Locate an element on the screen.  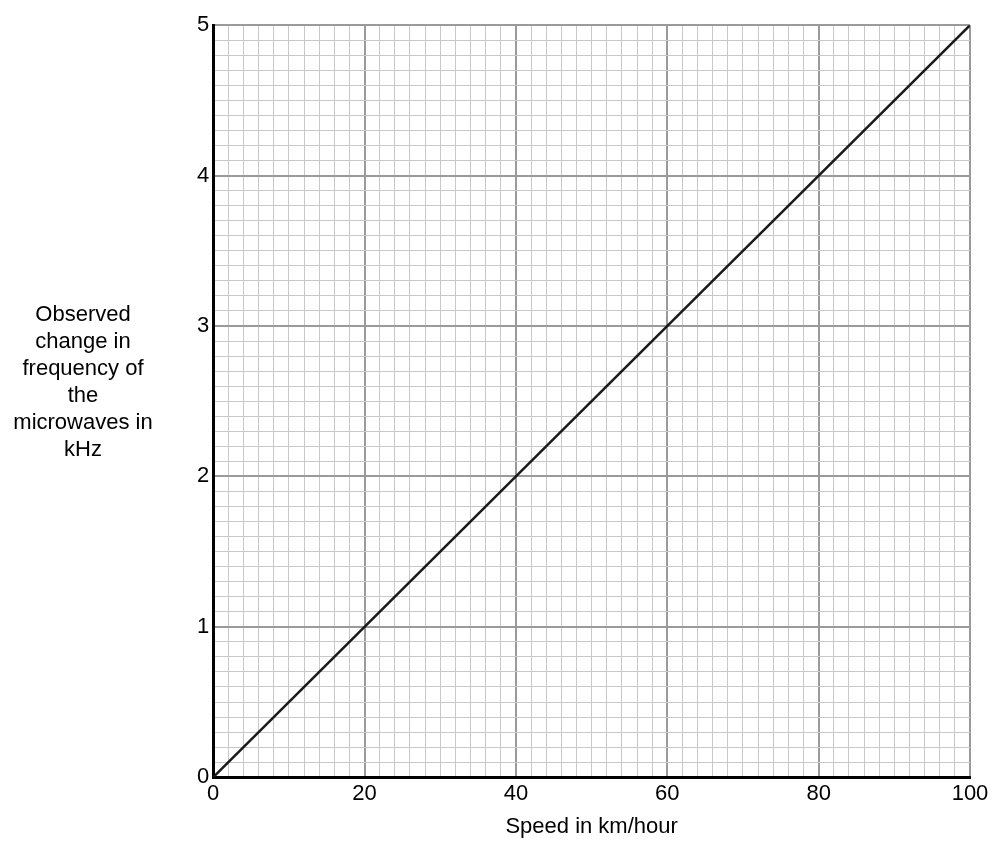
y-tick-label: 3 is located at coordinates (203, 325).